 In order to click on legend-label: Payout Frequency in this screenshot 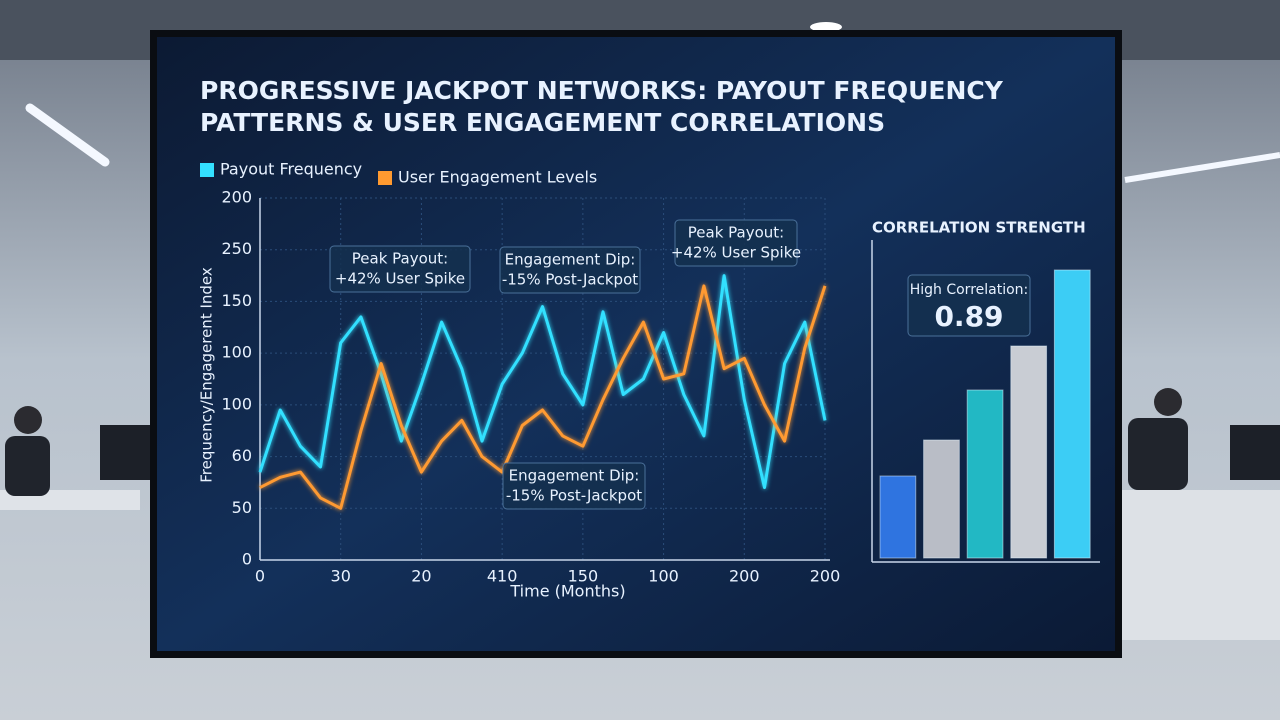, I will do `click(291, 169)`.